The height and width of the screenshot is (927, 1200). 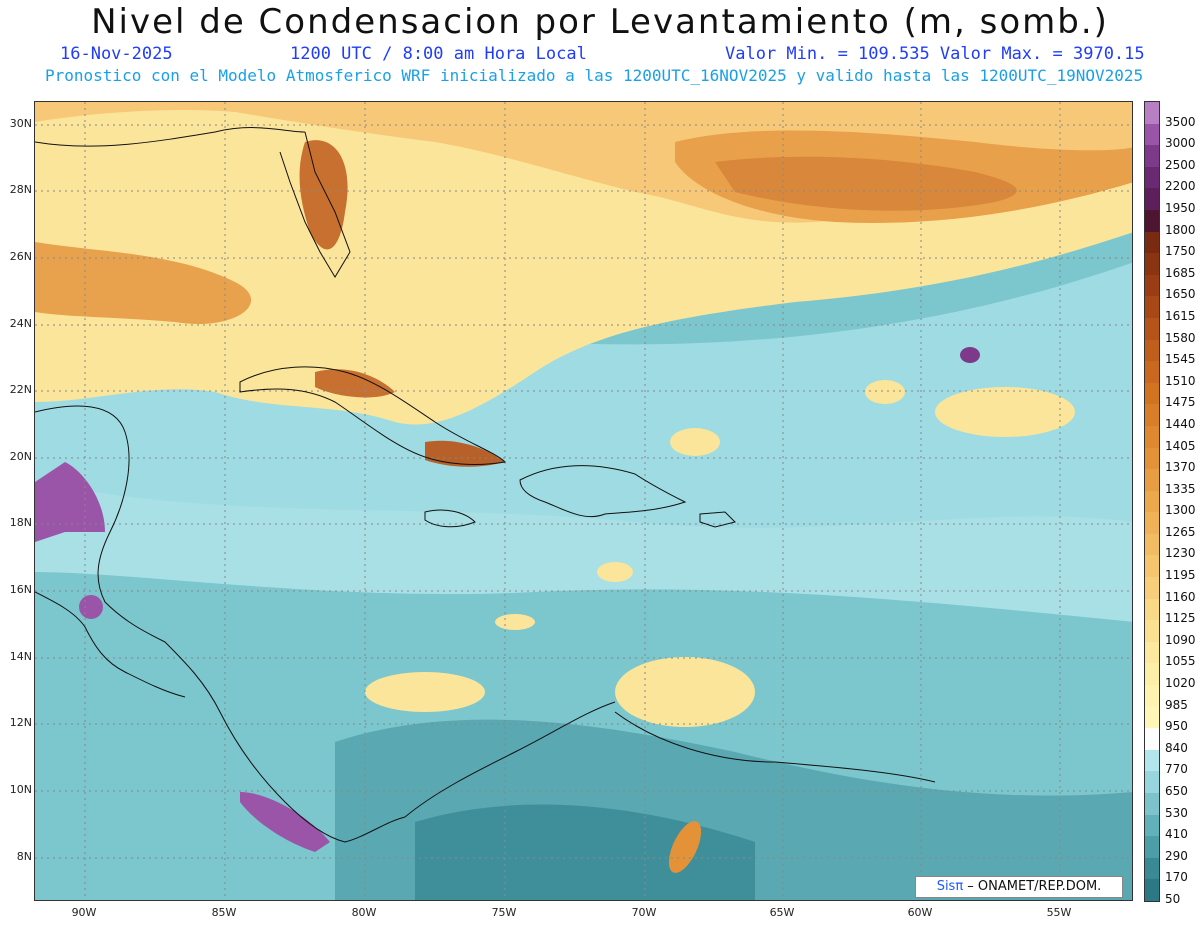 What do you see at coordinates (355, 383) in the screenshot?
I see `cuba-west-orange` at bounding box center [355, 383].